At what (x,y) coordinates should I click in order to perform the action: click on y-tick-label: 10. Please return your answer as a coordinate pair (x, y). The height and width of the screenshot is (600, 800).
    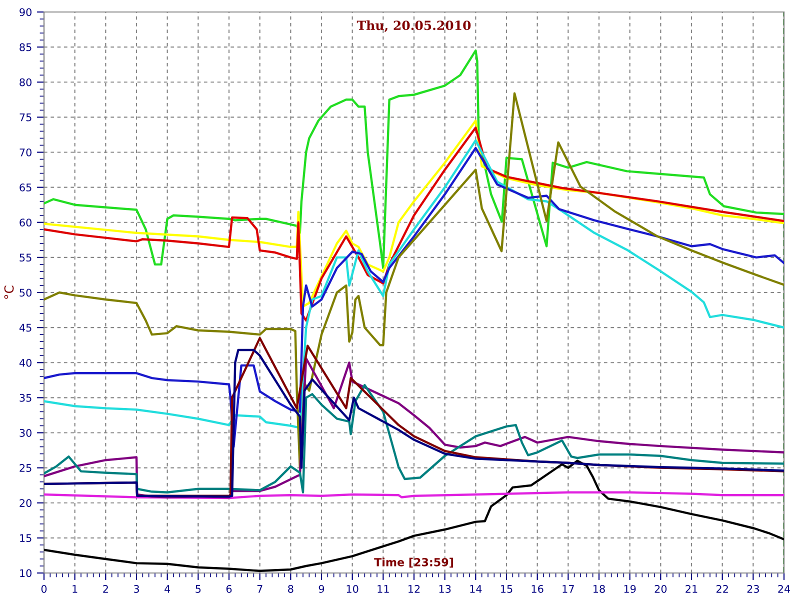
    Looking at the image, I should click on (26, 573).